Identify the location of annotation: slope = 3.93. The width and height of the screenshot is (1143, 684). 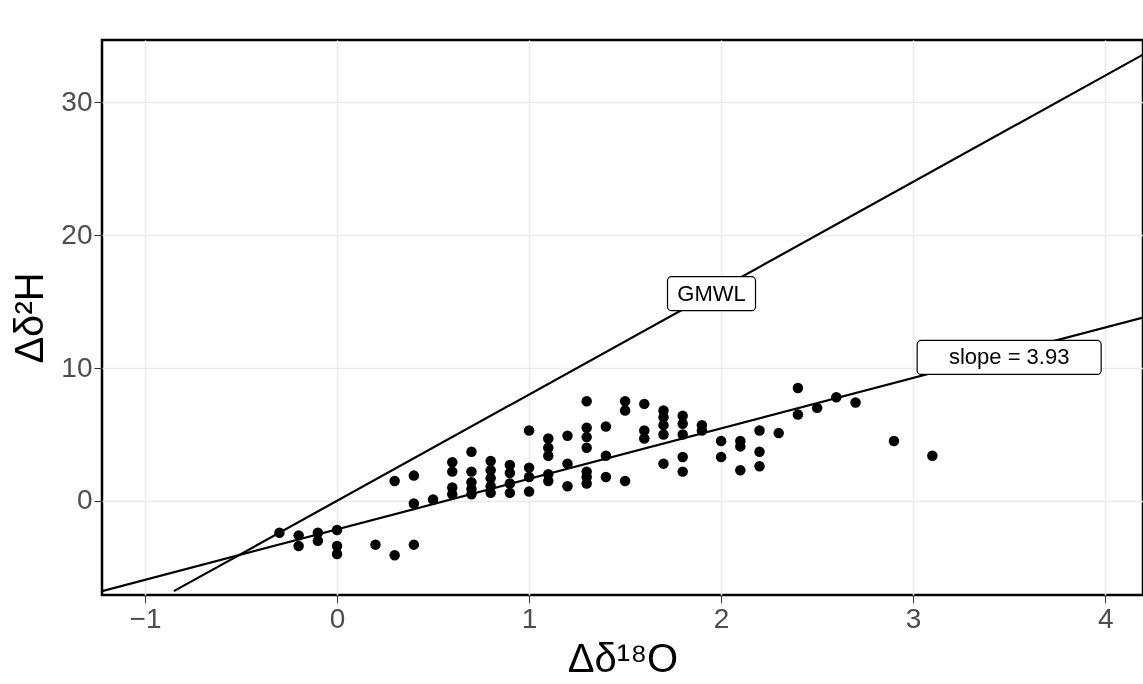
(1009, 357).